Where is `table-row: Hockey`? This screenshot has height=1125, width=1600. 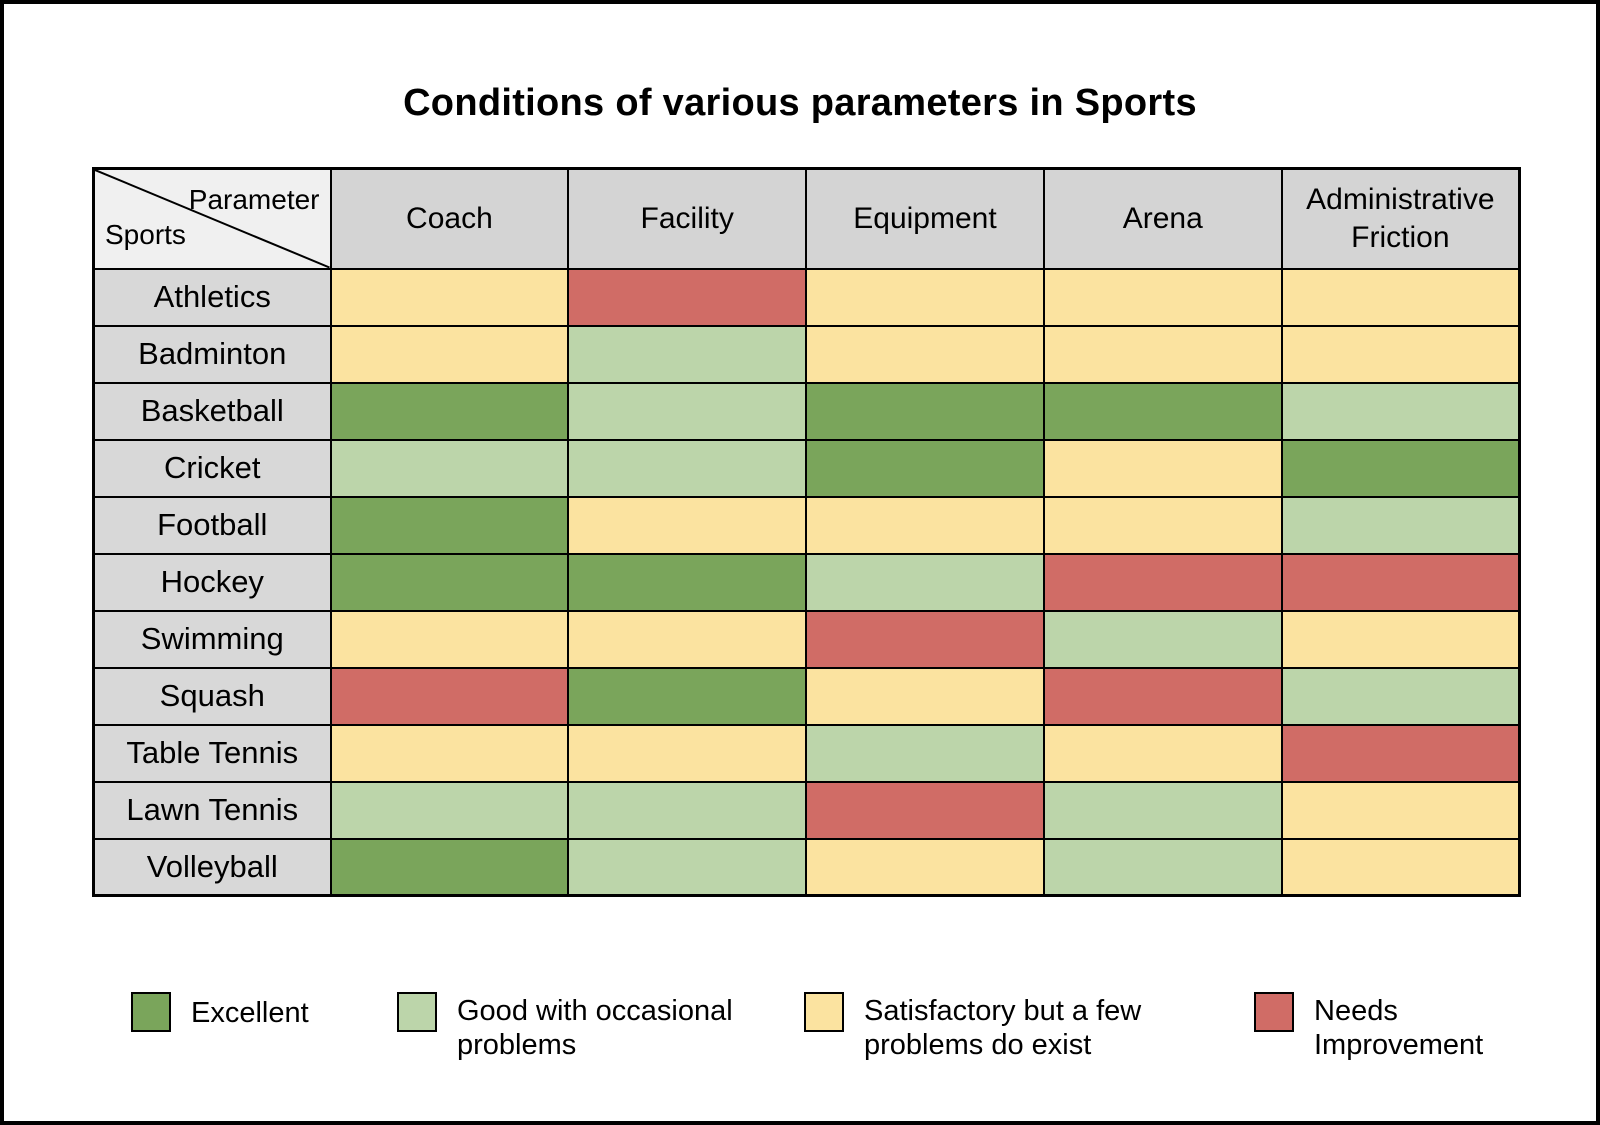 table-row: Hockey is located at coordinates (806, 582).